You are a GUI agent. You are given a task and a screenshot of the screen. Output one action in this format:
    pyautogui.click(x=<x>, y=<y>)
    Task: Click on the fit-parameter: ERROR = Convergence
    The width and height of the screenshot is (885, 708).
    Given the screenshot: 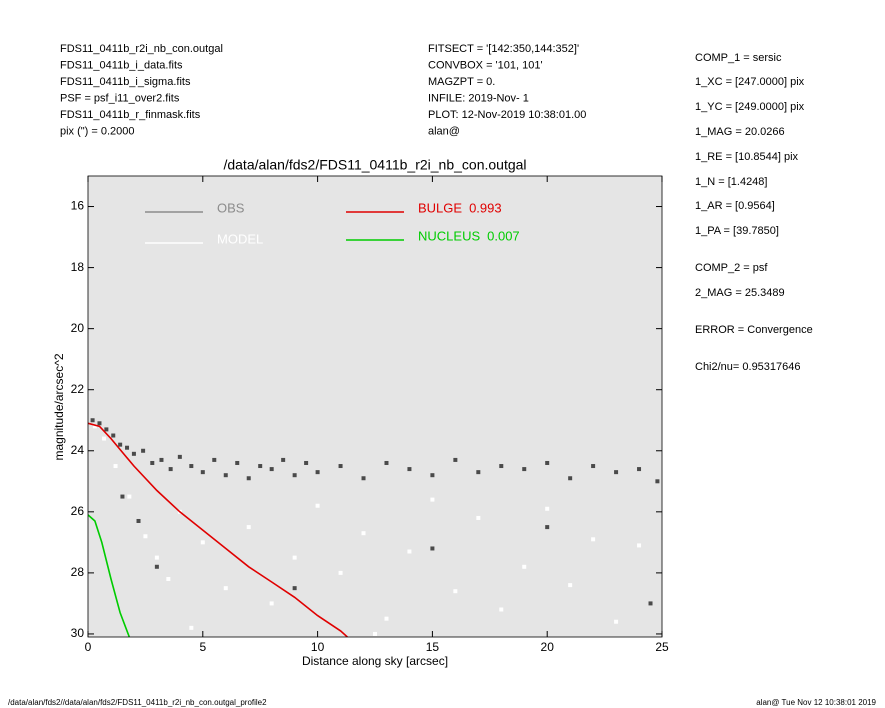 What is the action you would take?
    pyautogui.click(x=754, y=330)
    